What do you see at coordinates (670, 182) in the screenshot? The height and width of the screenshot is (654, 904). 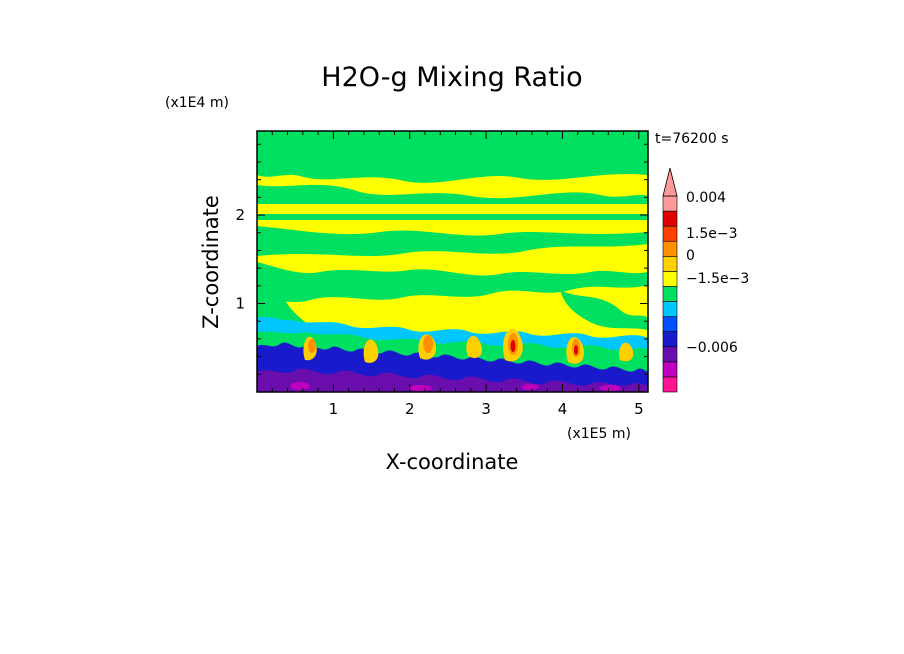 I see `colorbar-extend-arrow` at bounding box center [670, 182].